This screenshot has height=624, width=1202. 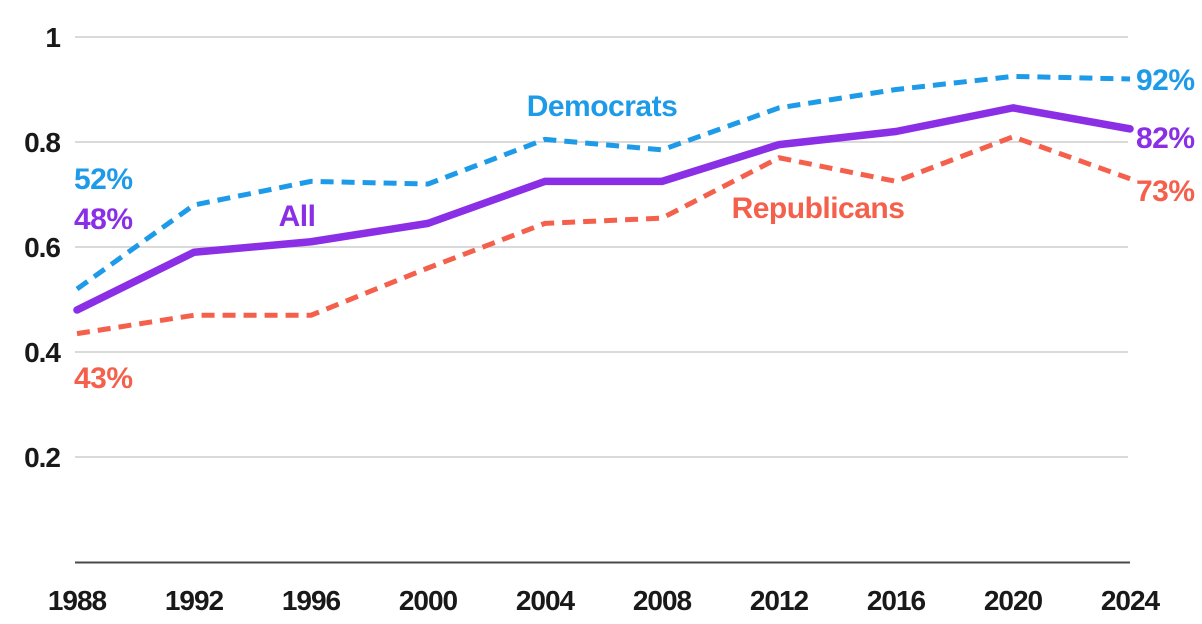 What do you see at coordinates (605, 600) in the screenshot?
I see `x-axis-labels: 1988 1992 1996 2000 2004 2008 2012 2016 2020 2024` at bounding box center [605, 600].